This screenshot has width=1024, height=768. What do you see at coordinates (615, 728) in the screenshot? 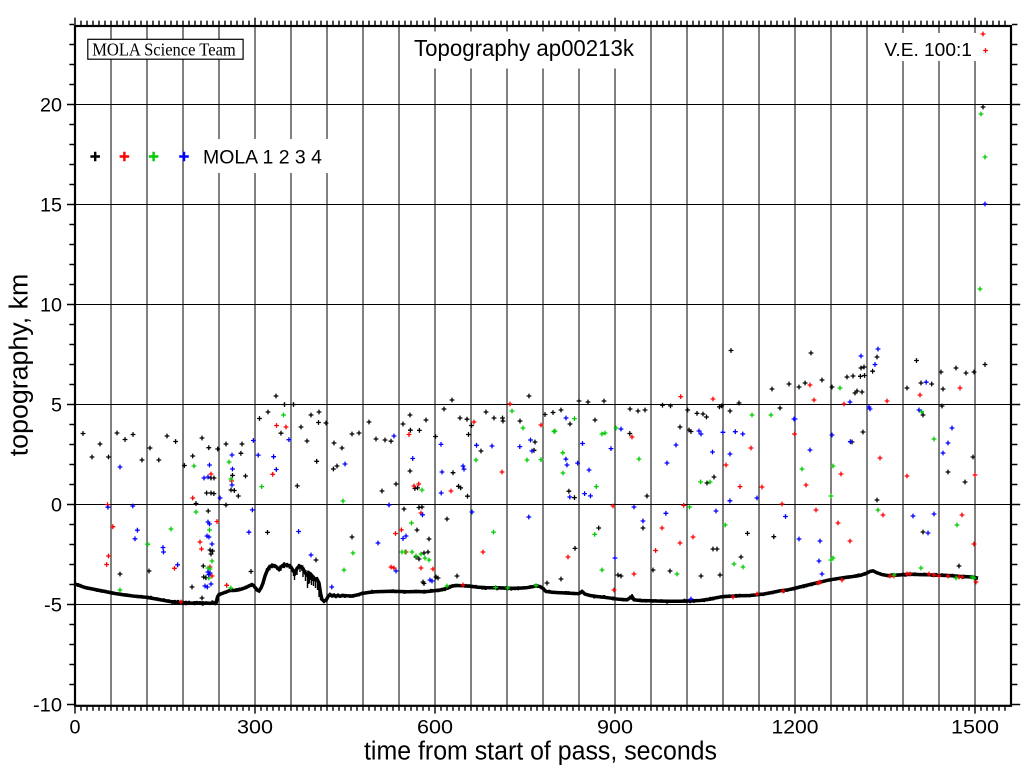
I see `svg-text: 900` at bounding box center [615, 728].